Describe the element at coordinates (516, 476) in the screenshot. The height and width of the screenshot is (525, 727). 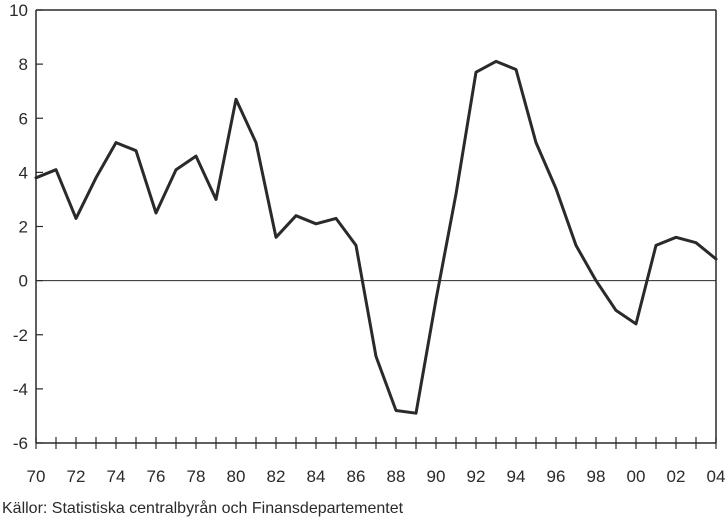
I see `x-tick-label: 94` at that location.